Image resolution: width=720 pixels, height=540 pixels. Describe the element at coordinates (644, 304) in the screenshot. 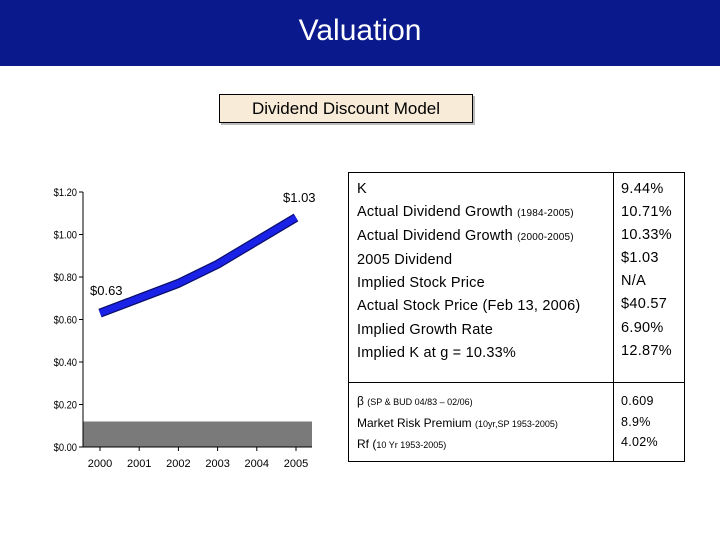

I see `row-value-actual-price: $40.57` at that location.